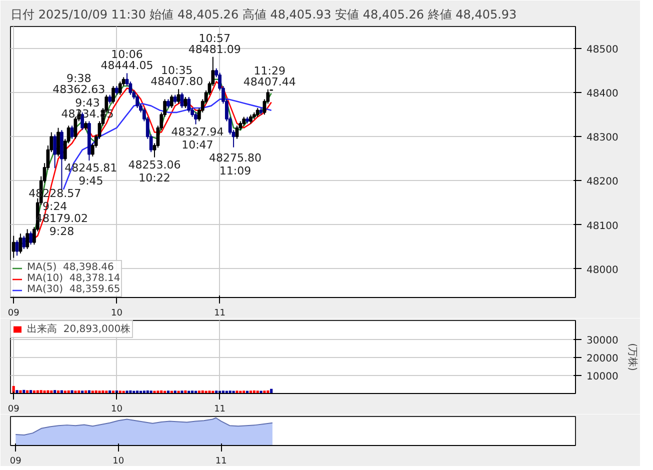 This screenshot has height=470, width=653. Describe the element at coordinates (235, 164) in the screenshot. I see `annotation: 48275.80 11:09` at that location.